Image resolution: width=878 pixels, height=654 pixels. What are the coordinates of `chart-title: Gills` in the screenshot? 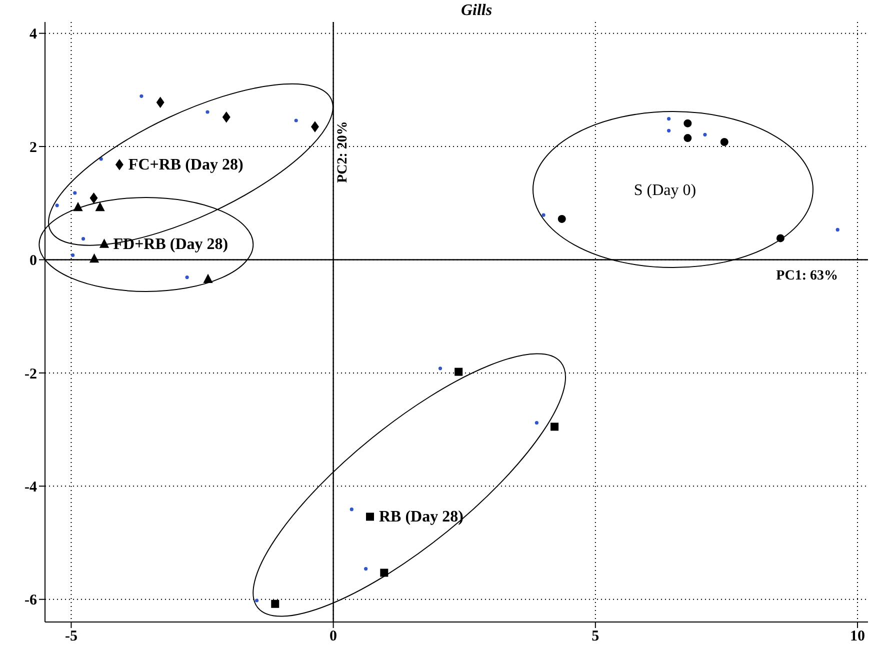 It's located at (476, 10).